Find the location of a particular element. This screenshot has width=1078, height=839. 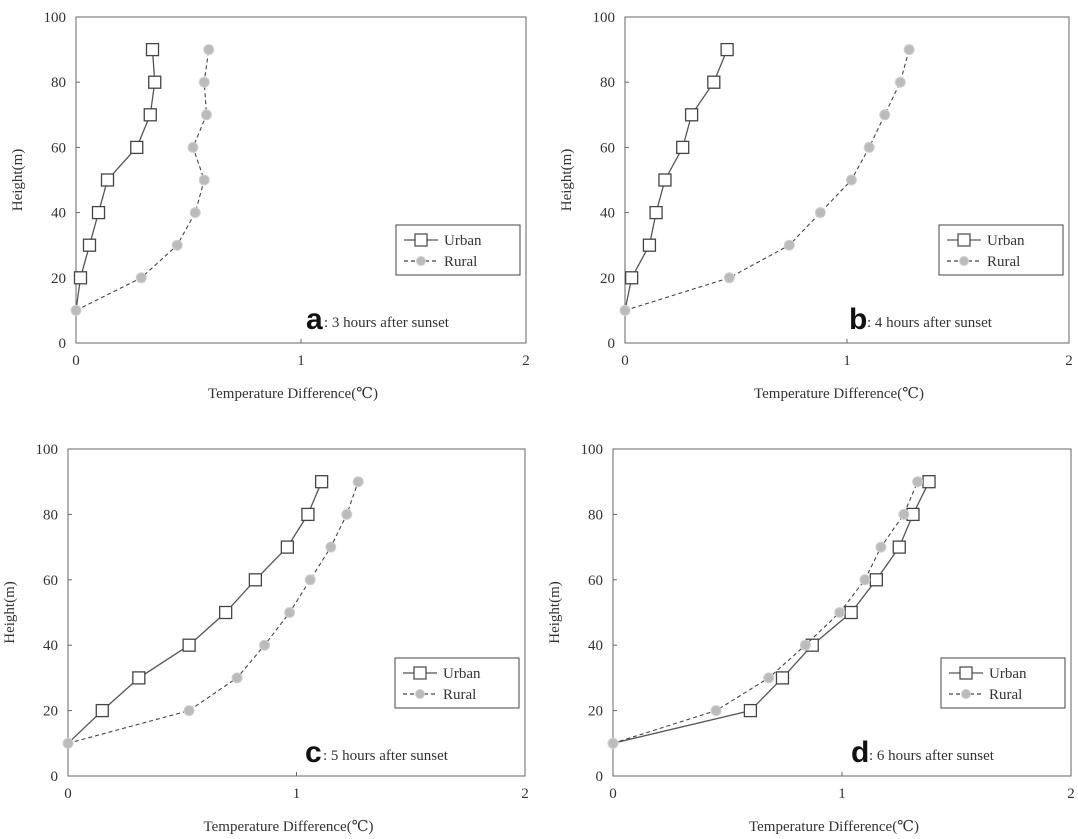

panel-label: : 5 hours after sunset is located at coordinates (386, 756).